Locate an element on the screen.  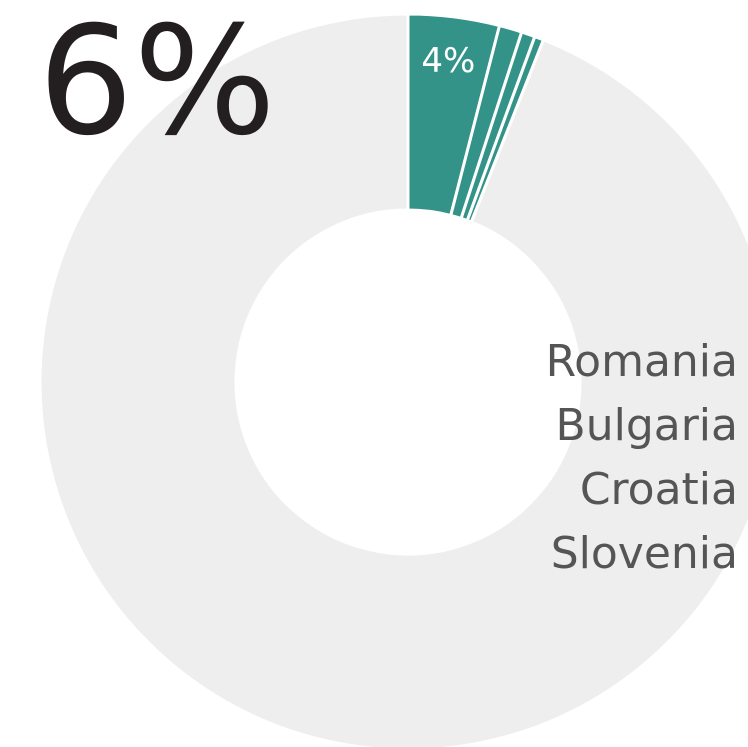
legend-entry: Romania is located at coordinates (642, 361).